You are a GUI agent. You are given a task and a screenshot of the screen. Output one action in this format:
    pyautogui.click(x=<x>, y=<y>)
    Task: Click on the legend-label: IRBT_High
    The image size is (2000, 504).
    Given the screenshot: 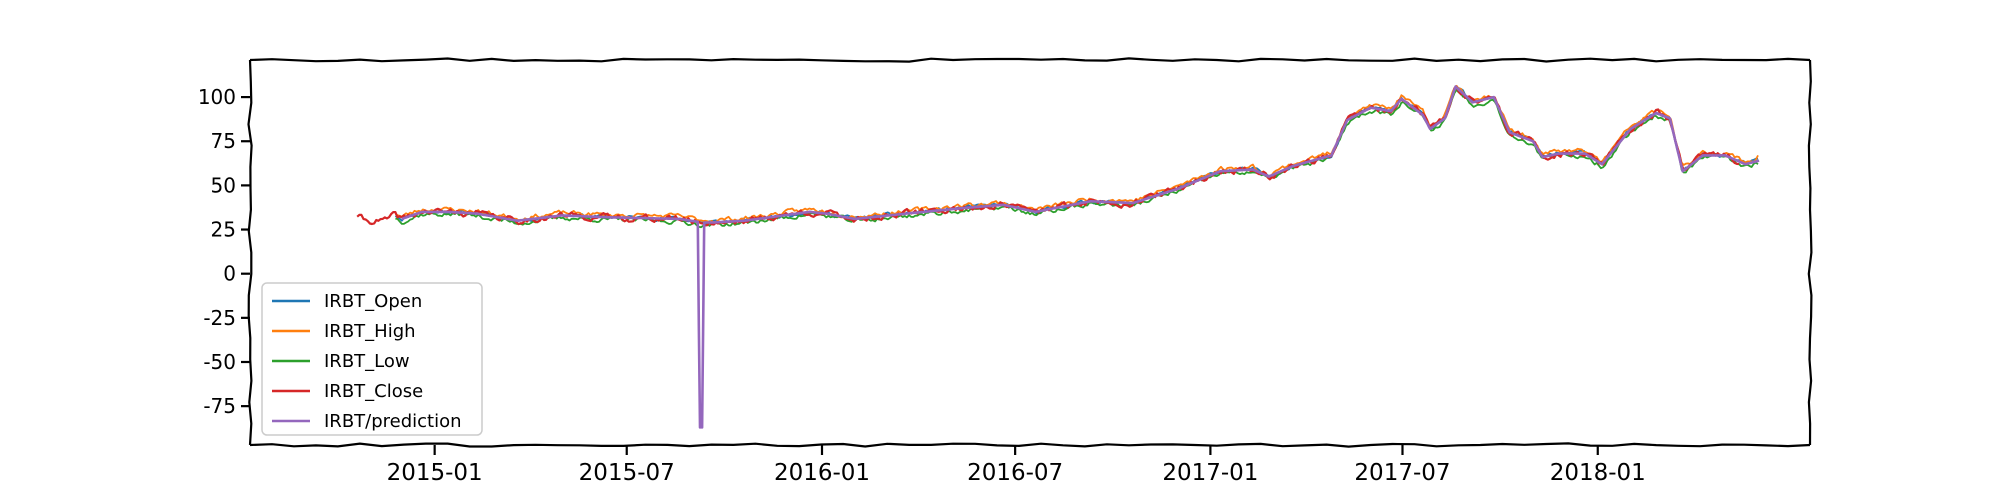 What is the action you would take?
    pyautogui.click(x=370, y=331)
    